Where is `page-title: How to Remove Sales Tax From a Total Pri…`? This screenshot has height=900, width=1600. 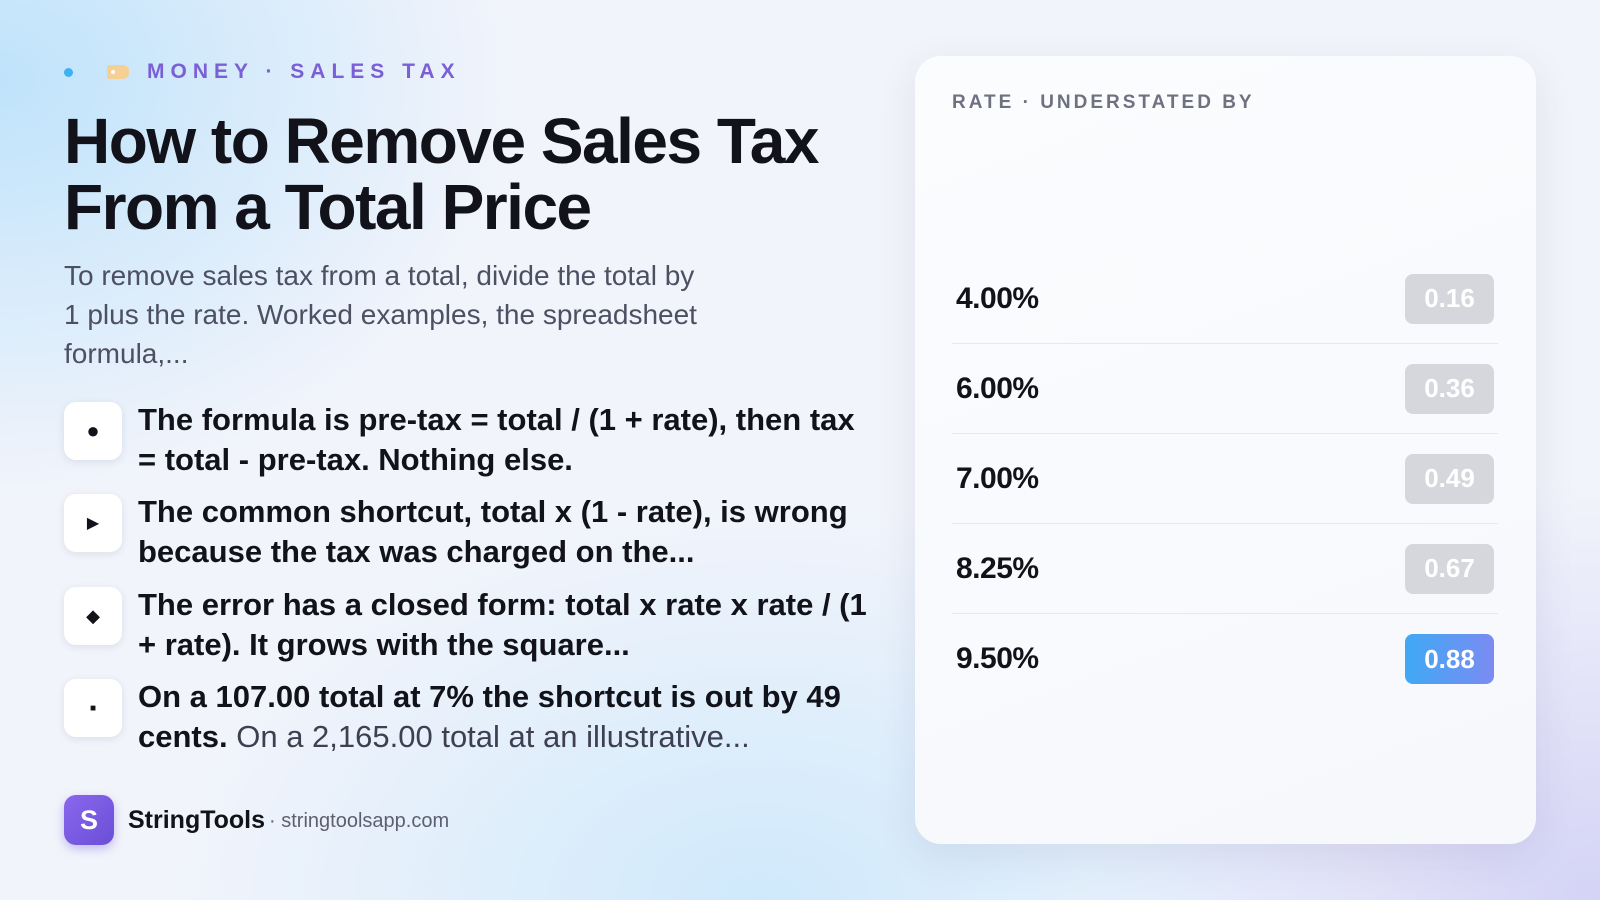
page-title: How to Remove Sales Tax From a Total Pri… is located at coordinates (441, 174).